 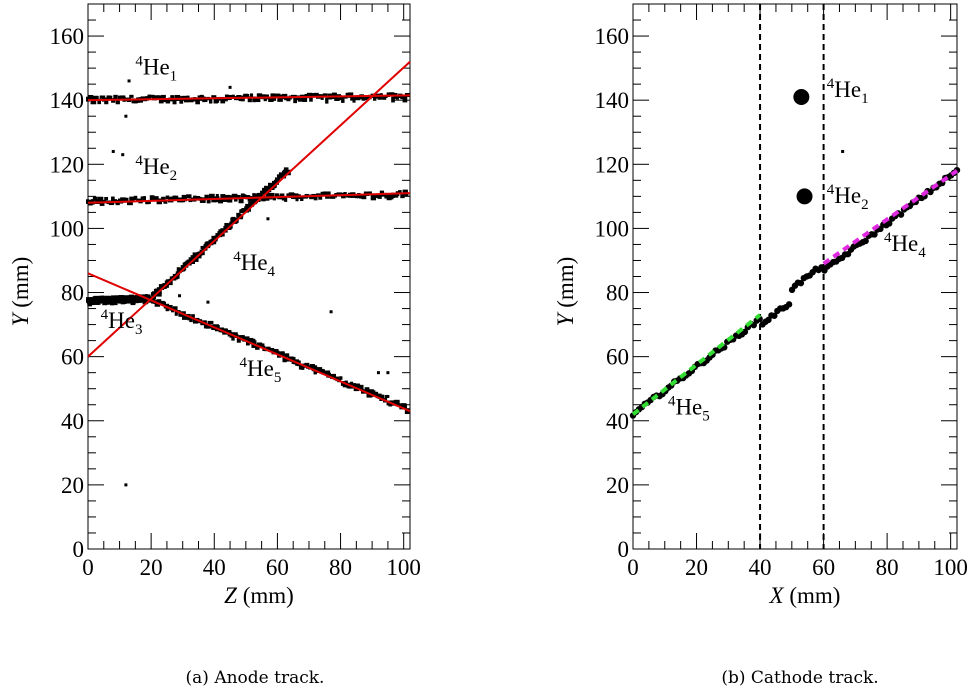 I want to click on y-tick-label: 140, so click(x=67, y=100).